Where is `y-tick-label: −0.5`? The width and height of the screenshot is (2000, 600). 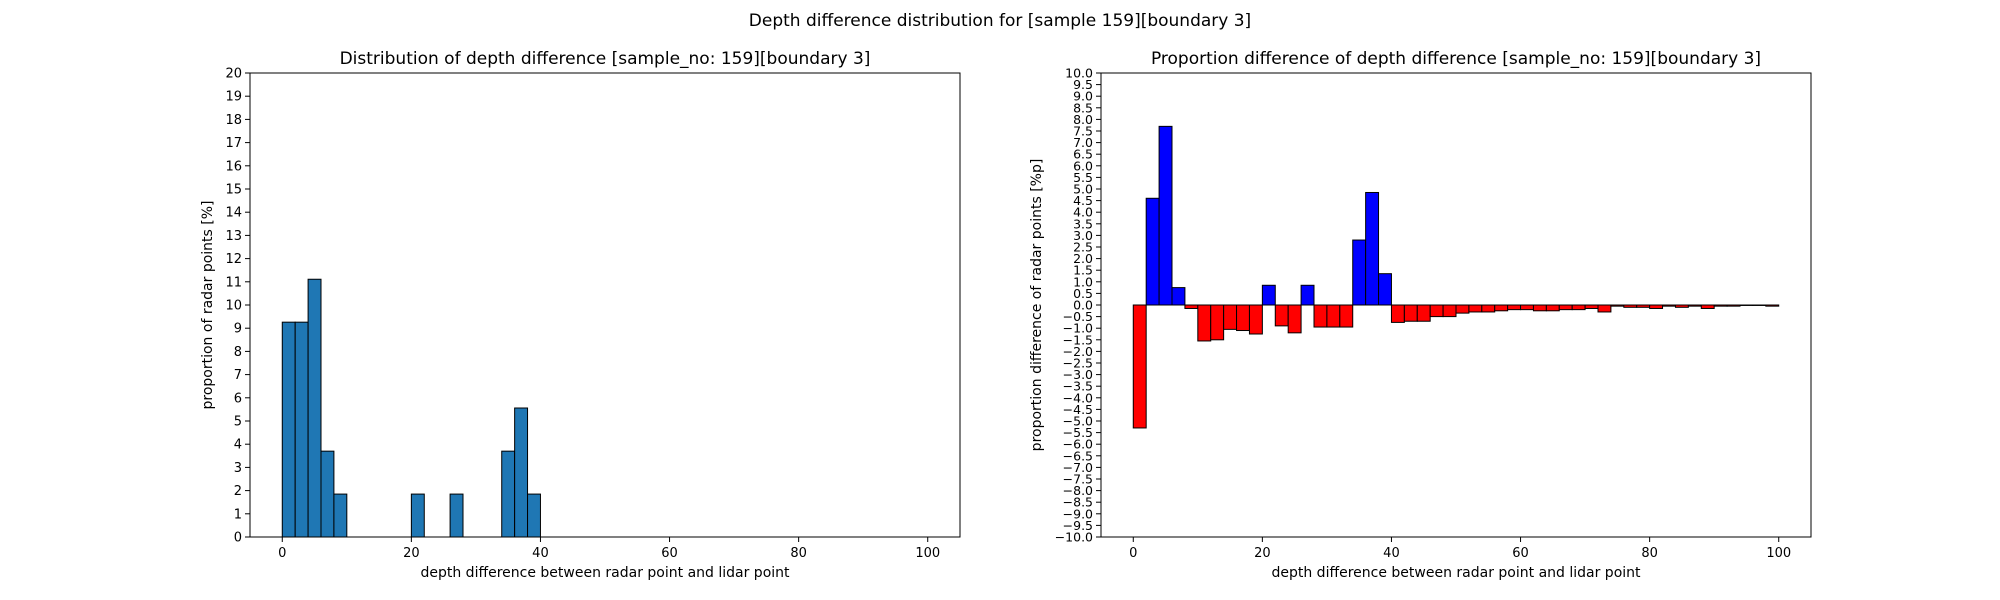 y-tick-label: −0.5 is located at coordinates (1078, 316).